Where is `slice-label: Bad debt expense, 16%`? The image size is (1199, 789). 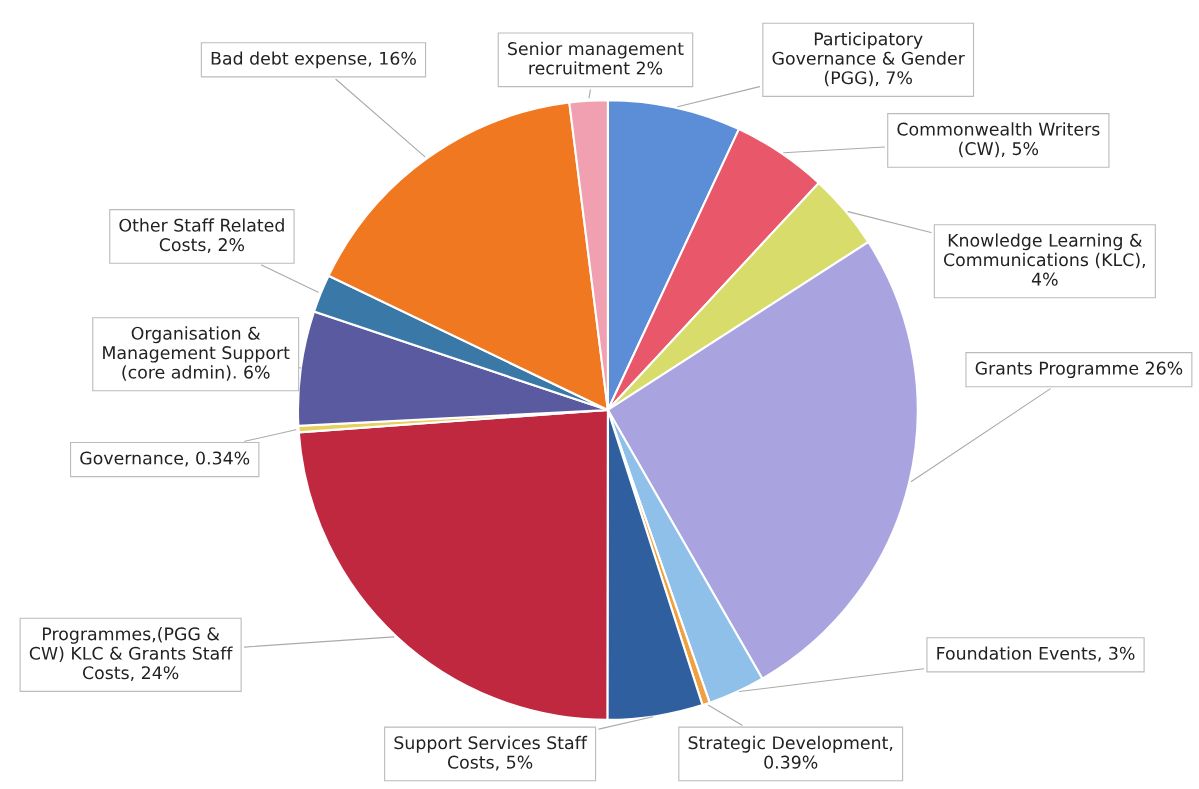
slice-label: Bad debt expense, 16% is located at coordinates (313, 60).